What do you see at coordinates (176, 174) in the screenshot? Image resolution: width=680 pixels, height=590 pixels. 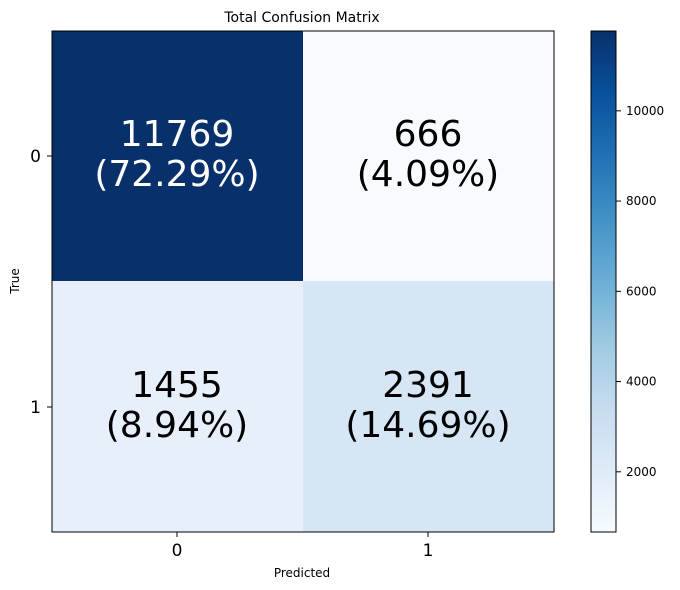 I see `cell-0-0-percent: (72.29%)` at bounding box center [176, 174].